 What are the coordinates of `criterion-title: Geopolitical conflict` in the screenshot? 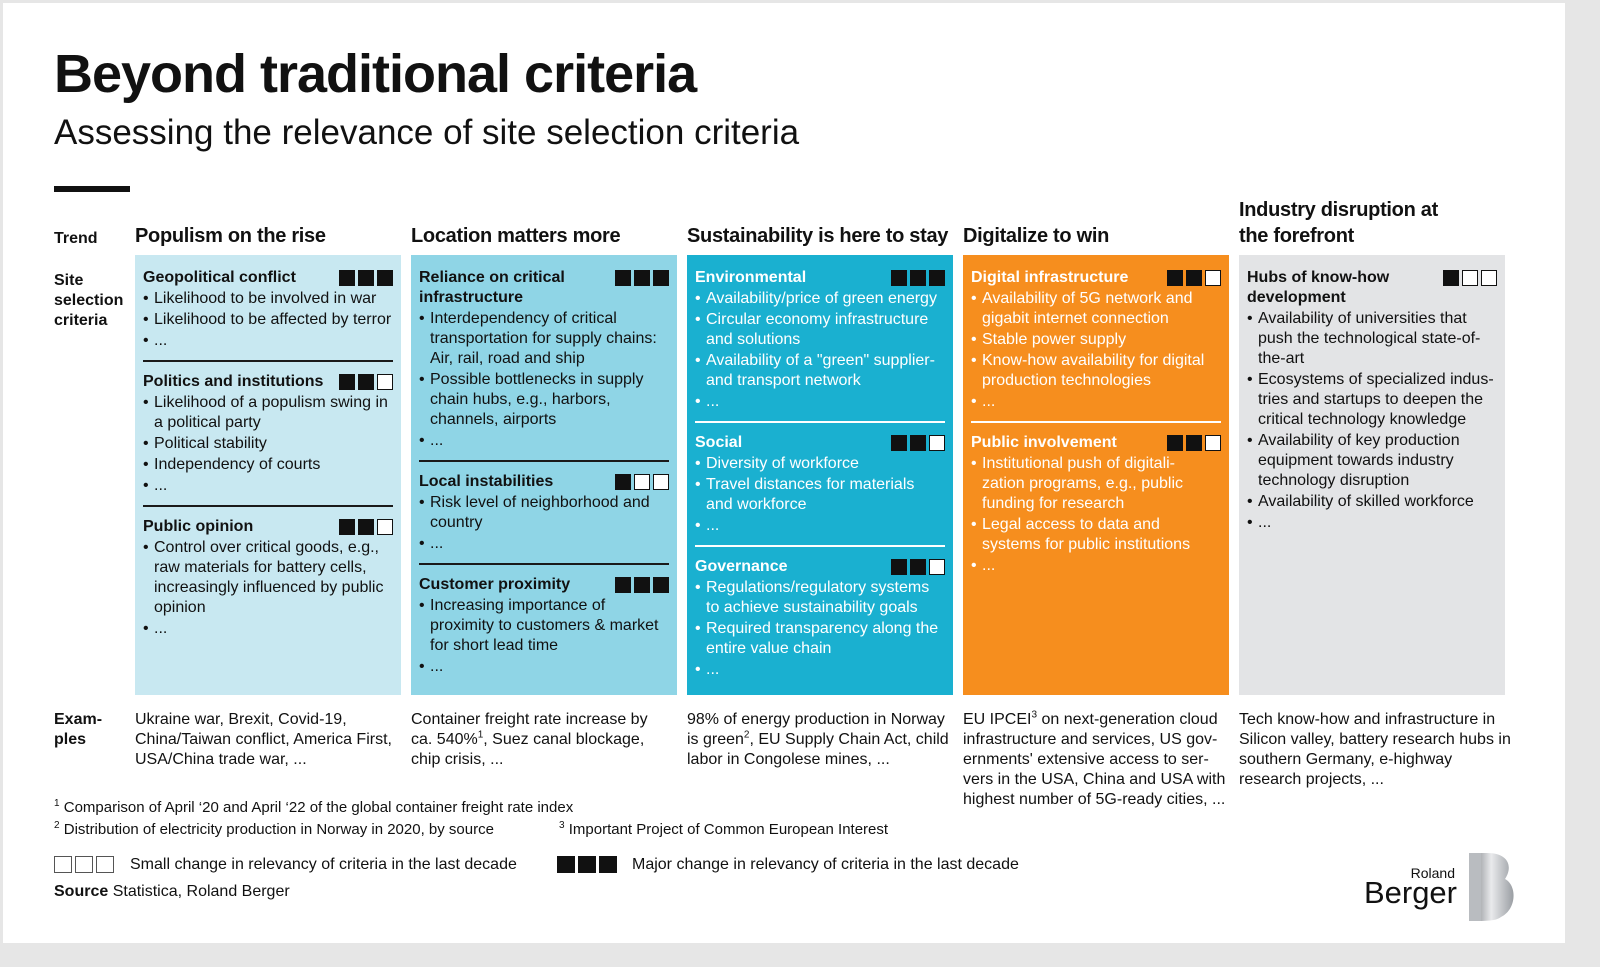 It's located at (219, 277).